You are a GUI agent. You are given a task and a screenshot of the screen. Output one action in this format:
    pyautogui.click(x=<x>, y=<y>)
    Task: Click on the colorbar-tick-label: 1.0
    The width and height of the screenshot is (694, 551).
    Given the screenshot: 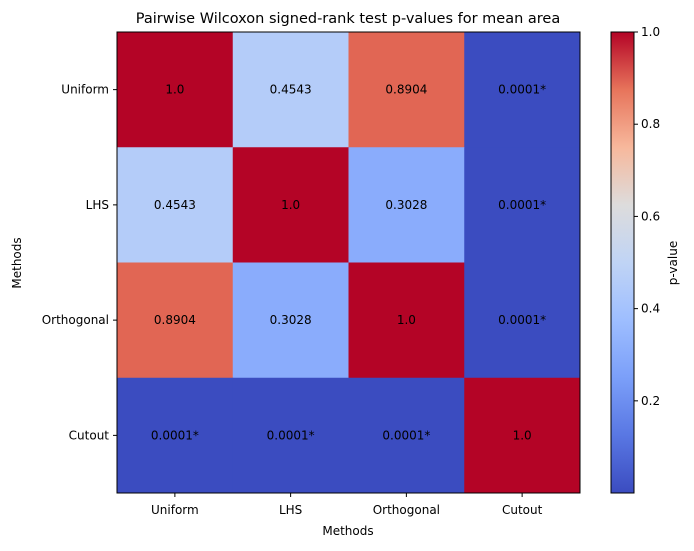 What is the action you would take?
    pyautogui.click(x=650, y=32)
    